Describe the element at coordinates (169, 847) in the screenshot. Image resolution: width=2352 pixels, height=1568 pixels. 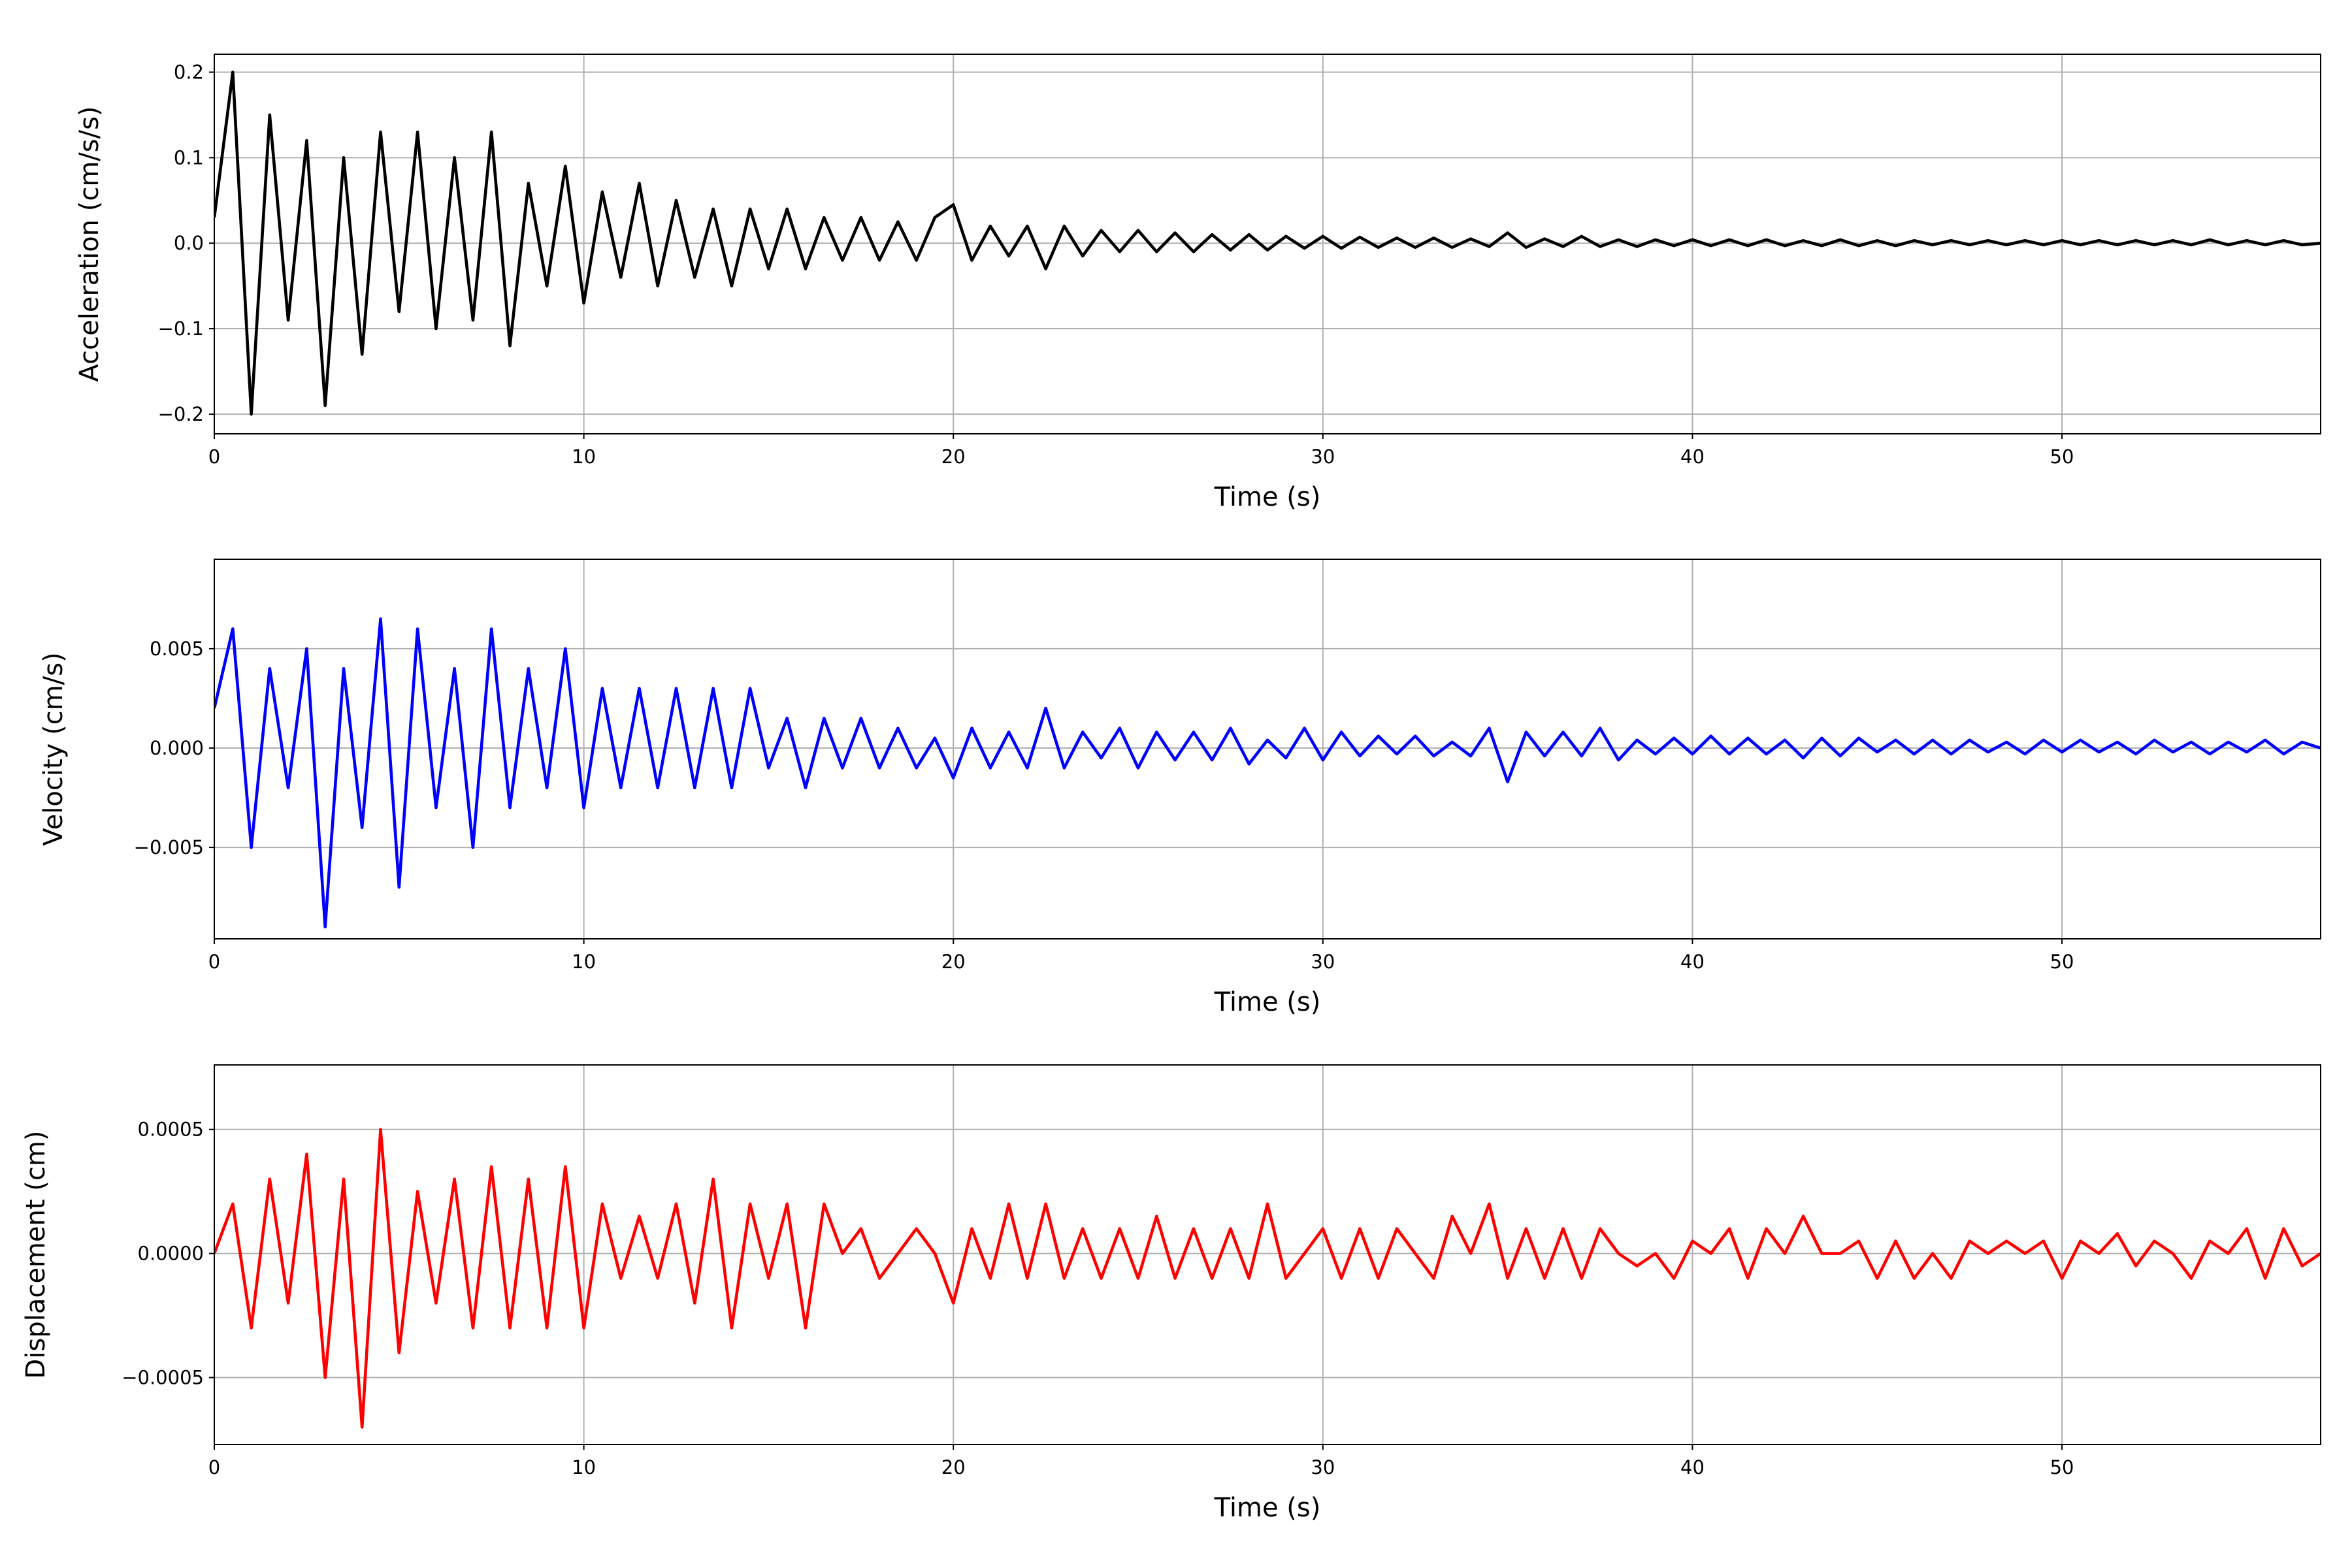
I see `y-tick-label: −0.005` at that location.